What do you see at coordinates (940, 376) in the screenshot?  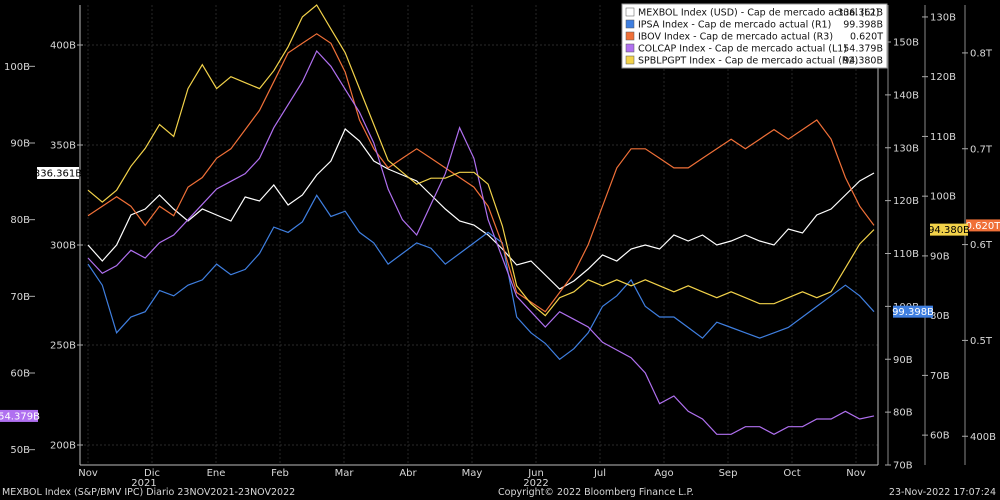 I see `tick-label-r2: 70B` at bounding box center [940, 376].